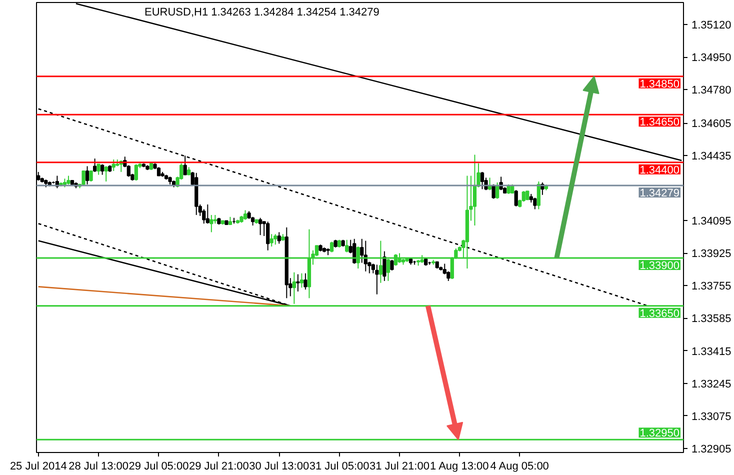 This screenshot has height=475, width=734. I want to click on y-tick-label: 1.32905, so click(712, 449).